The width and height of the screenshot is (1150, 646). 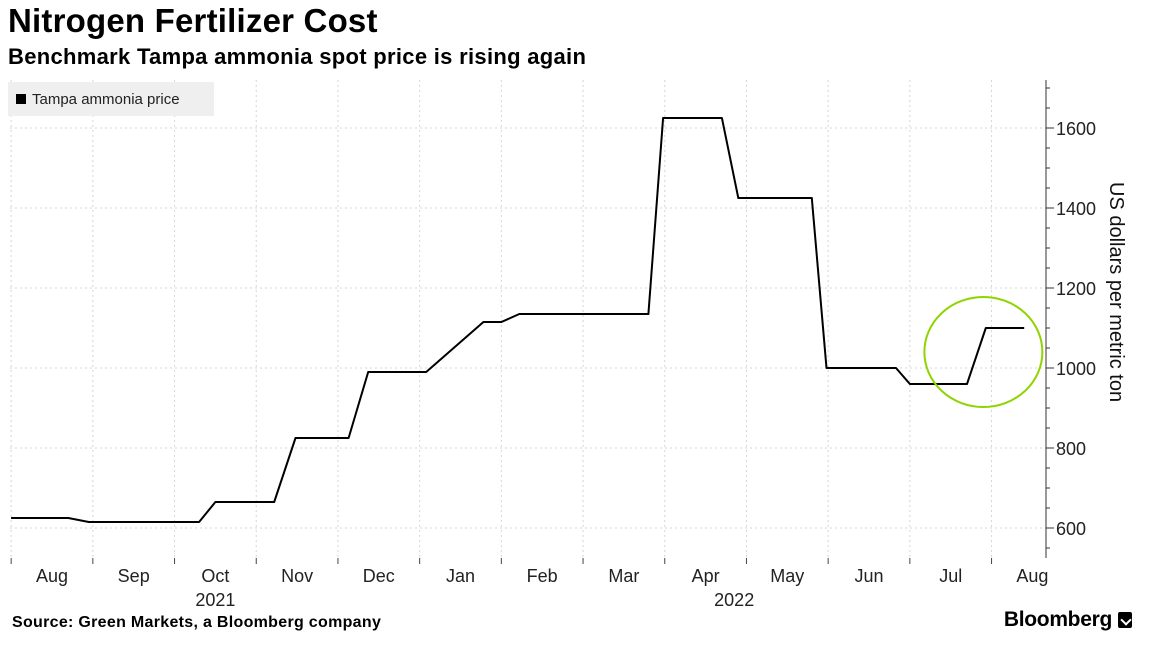 What do you see at coordinates (106, 99) in the screenshot?
I see `legend-label: Tampa ammonia price` at bounding box center [106, 99].